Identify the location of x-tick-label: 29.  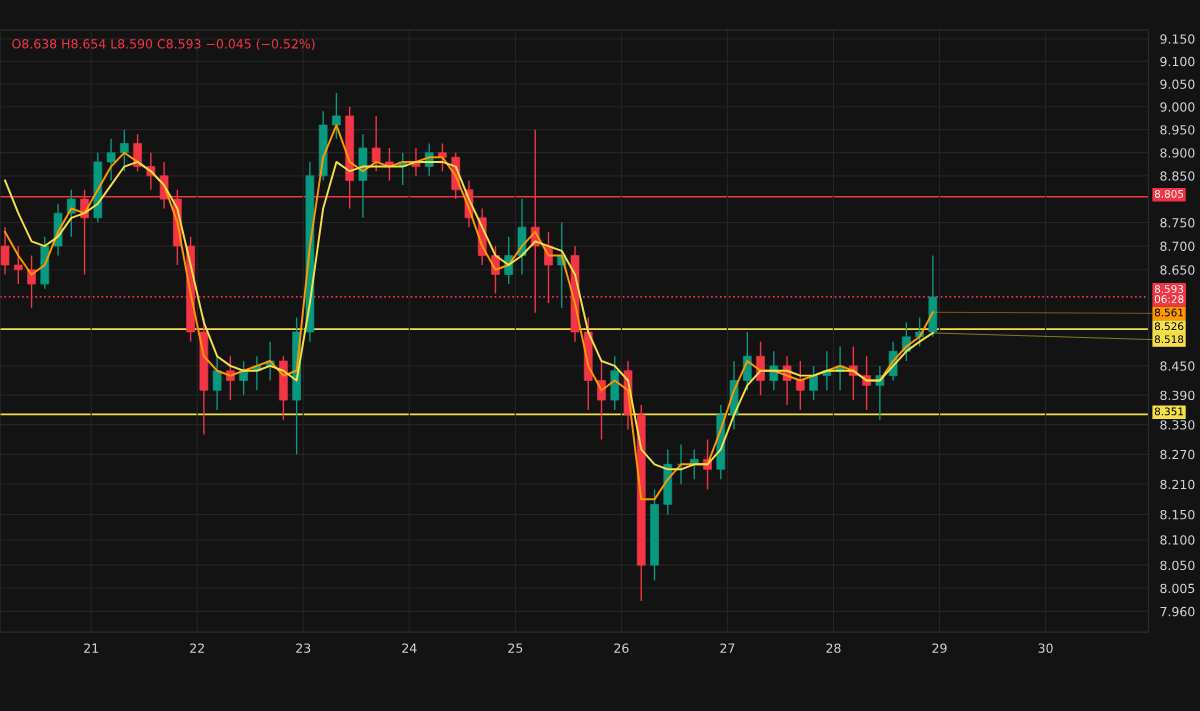
(939, 648).